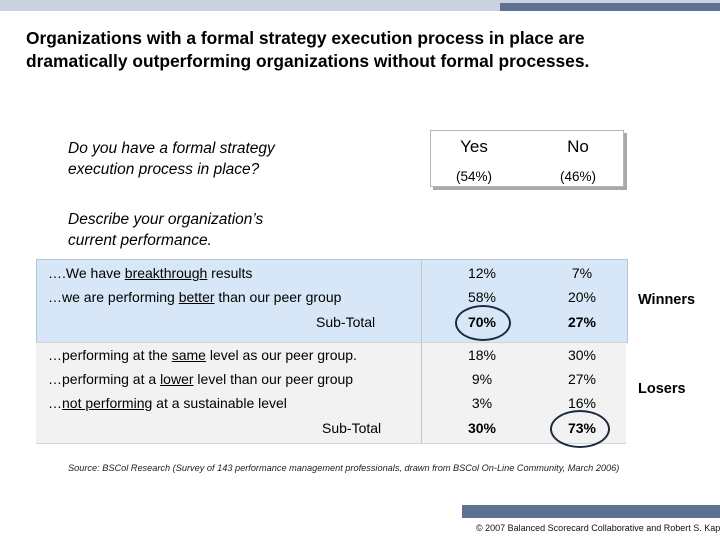 The image size is (720, 540). Describe the element at coordinates (86, 273) in the screenshot. I see `row-text: ….We have` at that location.